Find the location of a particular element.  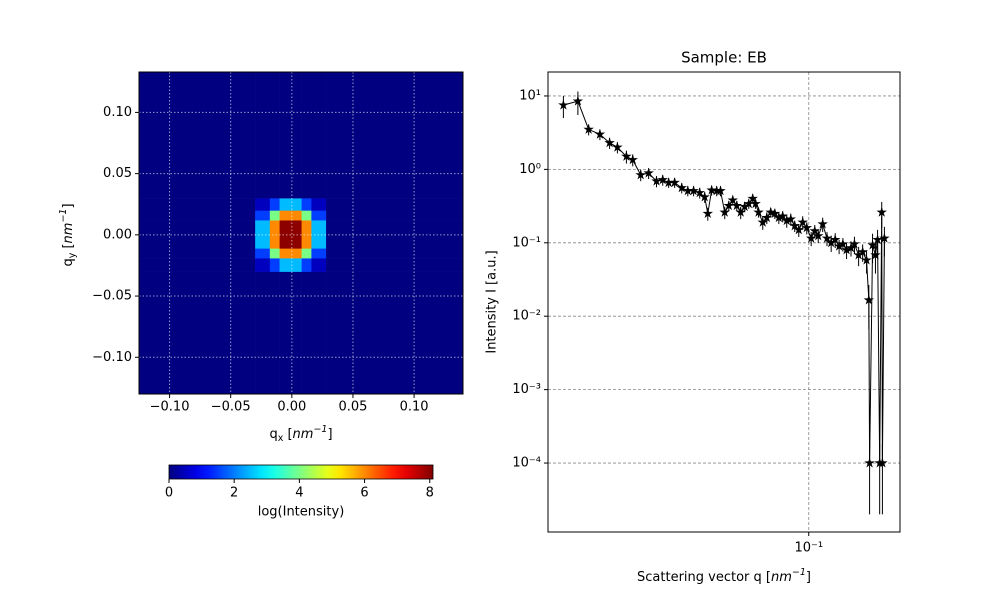

y-tick-label: 0.00 is located at coordinates (117, 234).